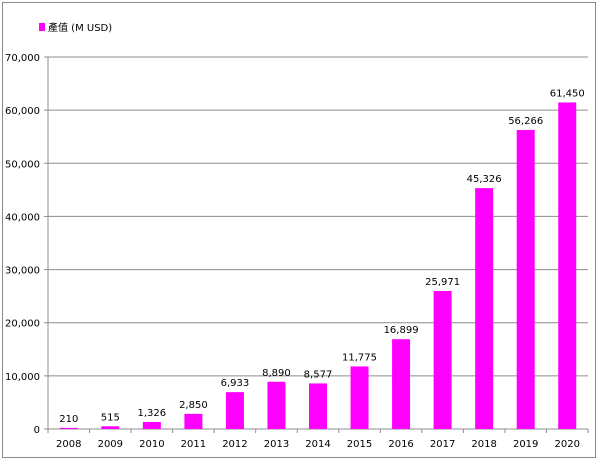  What do you see at coordinates (193, 444) in the screenshot?
I see `x-tick-label: 2011` at bounding box center [193, 444].